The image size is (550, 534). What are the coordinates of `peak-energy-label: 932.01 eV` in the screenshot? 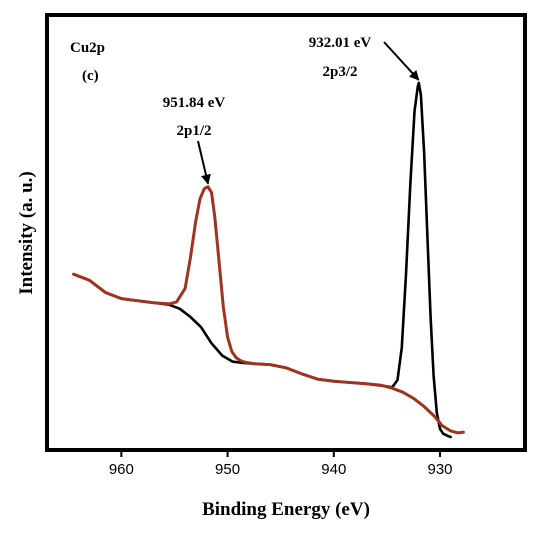 It's located at (340, 43).